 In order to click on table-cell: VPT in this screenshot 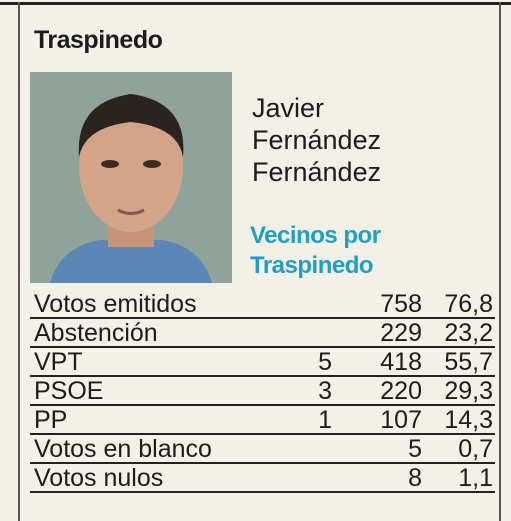, I will do `click(58, 362)`.